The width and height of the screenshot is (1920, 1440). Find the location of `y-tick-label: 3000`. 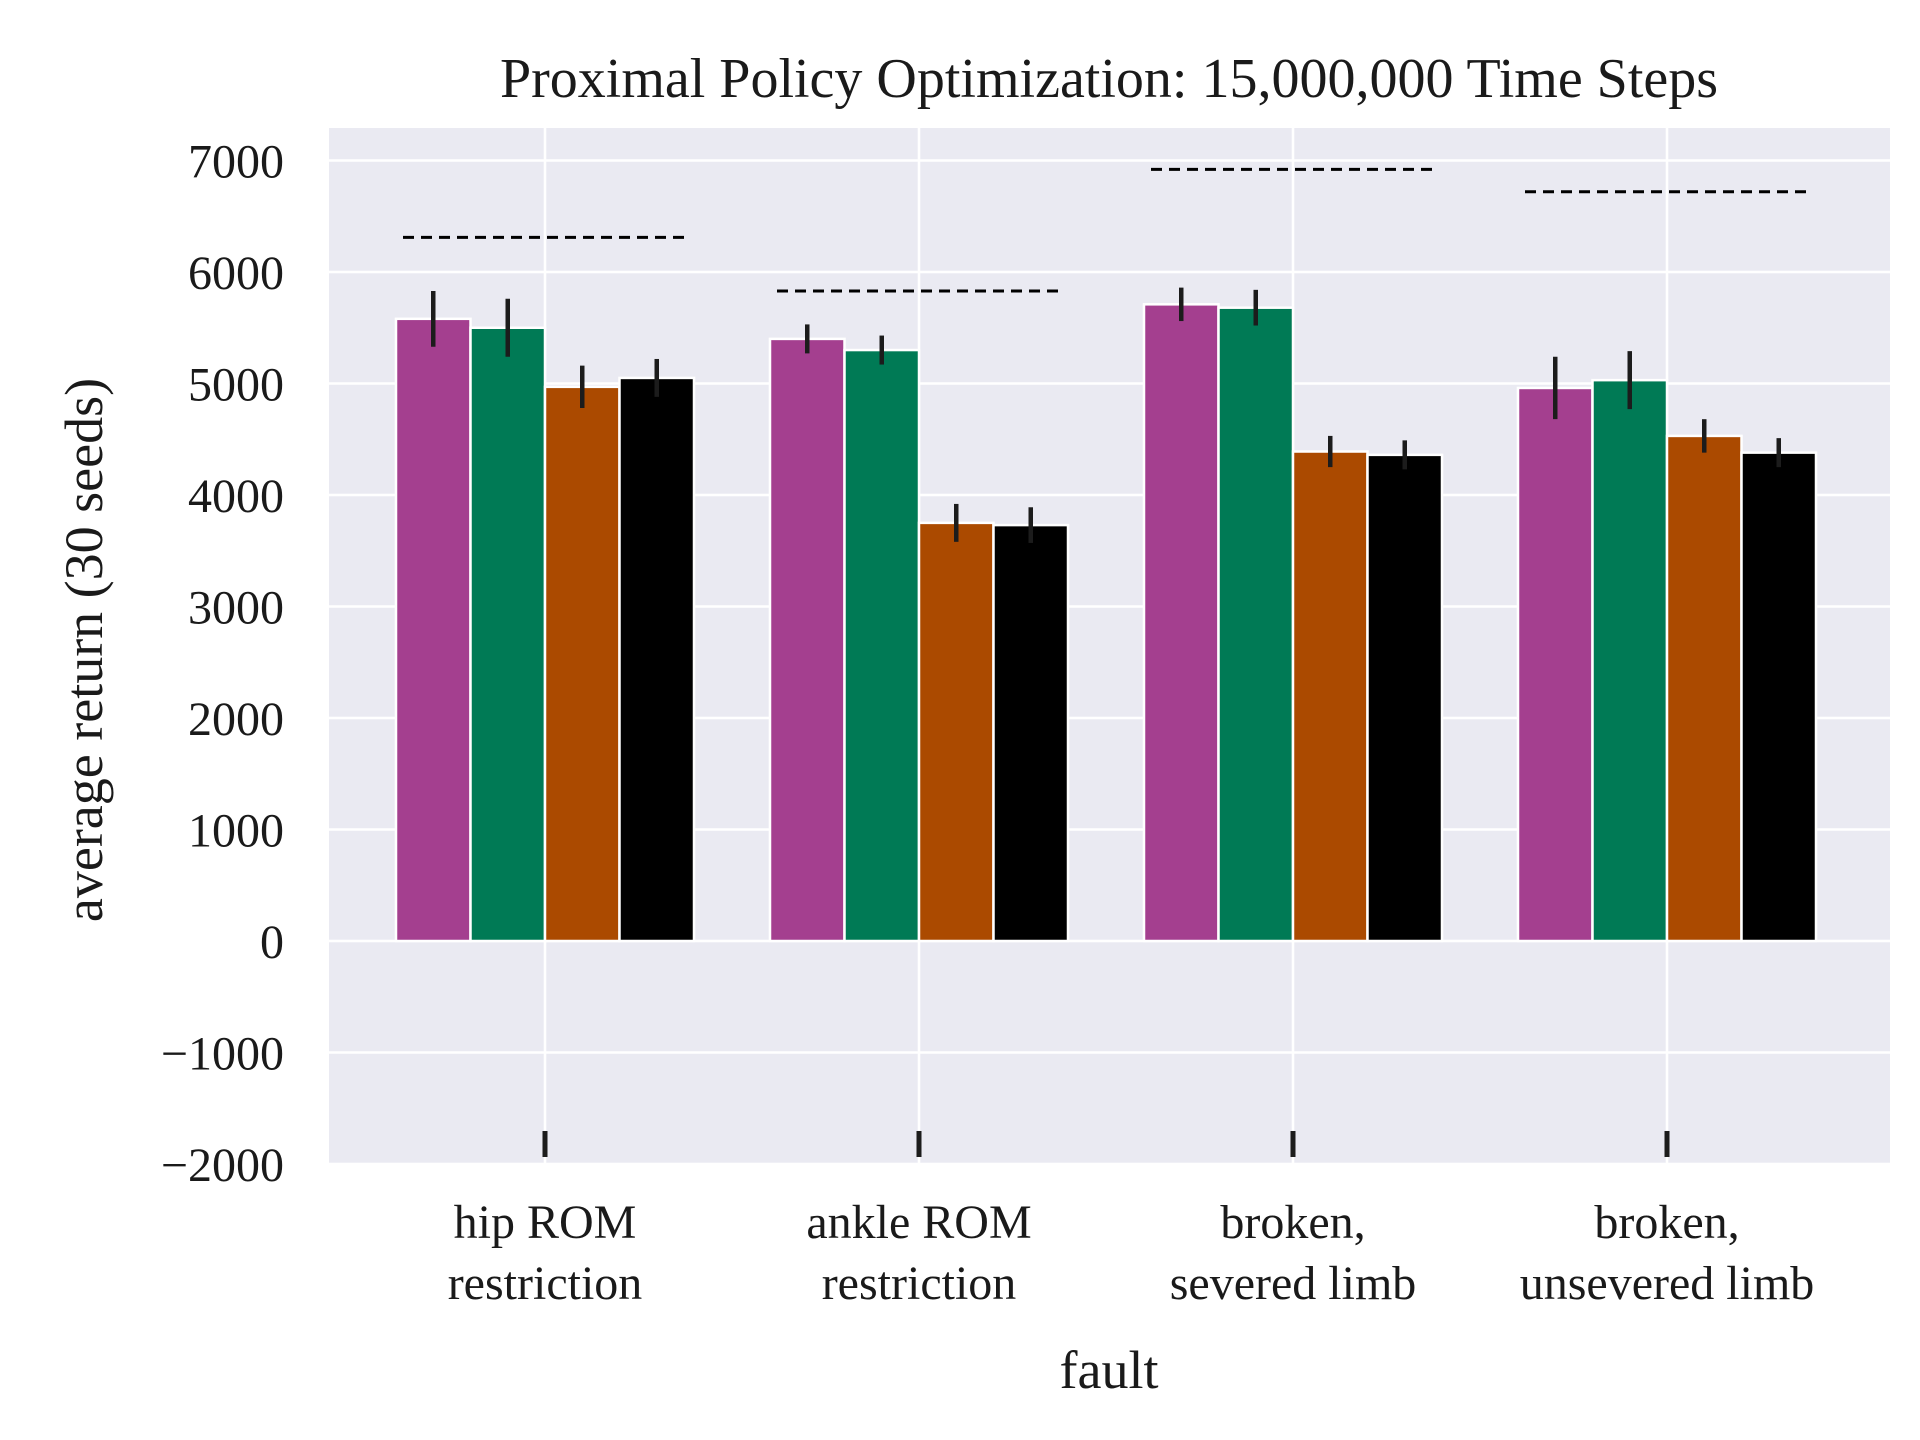

y-tick-label: 3000 is located at coordinates (236, 608).